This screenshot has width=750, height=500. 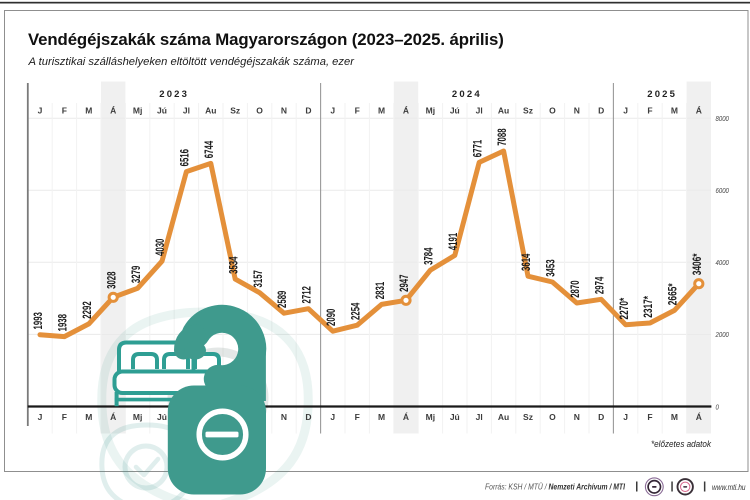 What do you see at coordinates (723, 262) in the screenshot?
I see `svg-text: 4000` at bounding box center [723, 262].